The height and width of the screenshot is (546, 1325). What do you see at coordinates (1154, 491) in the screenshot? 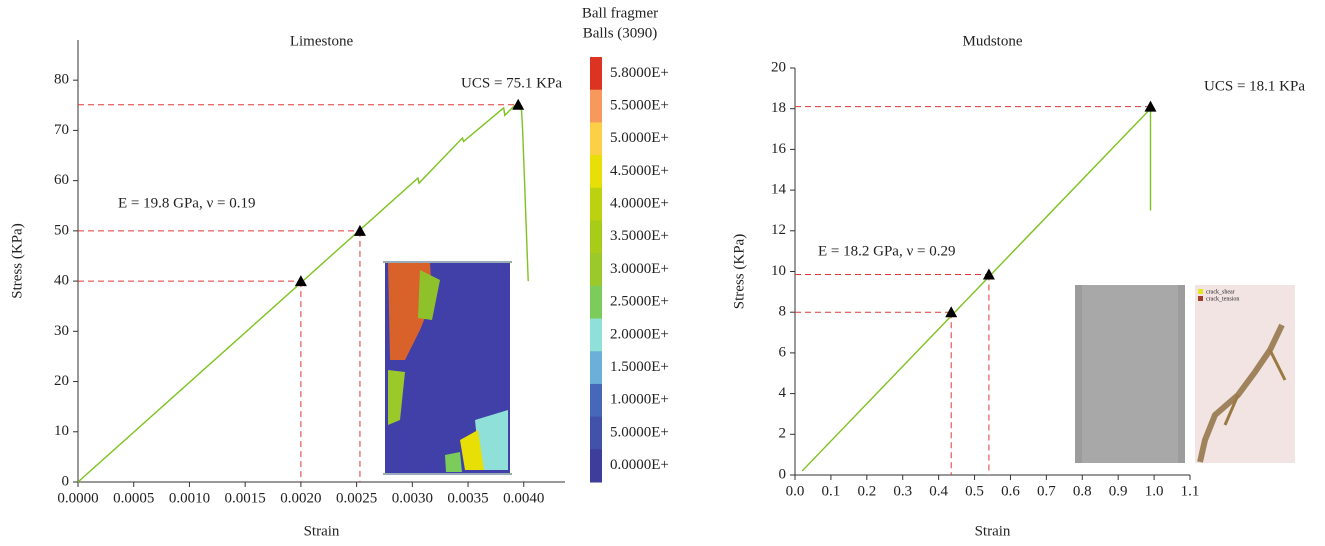
I see `x-tick-label: 1.0` at bounding box center [1154, 491].